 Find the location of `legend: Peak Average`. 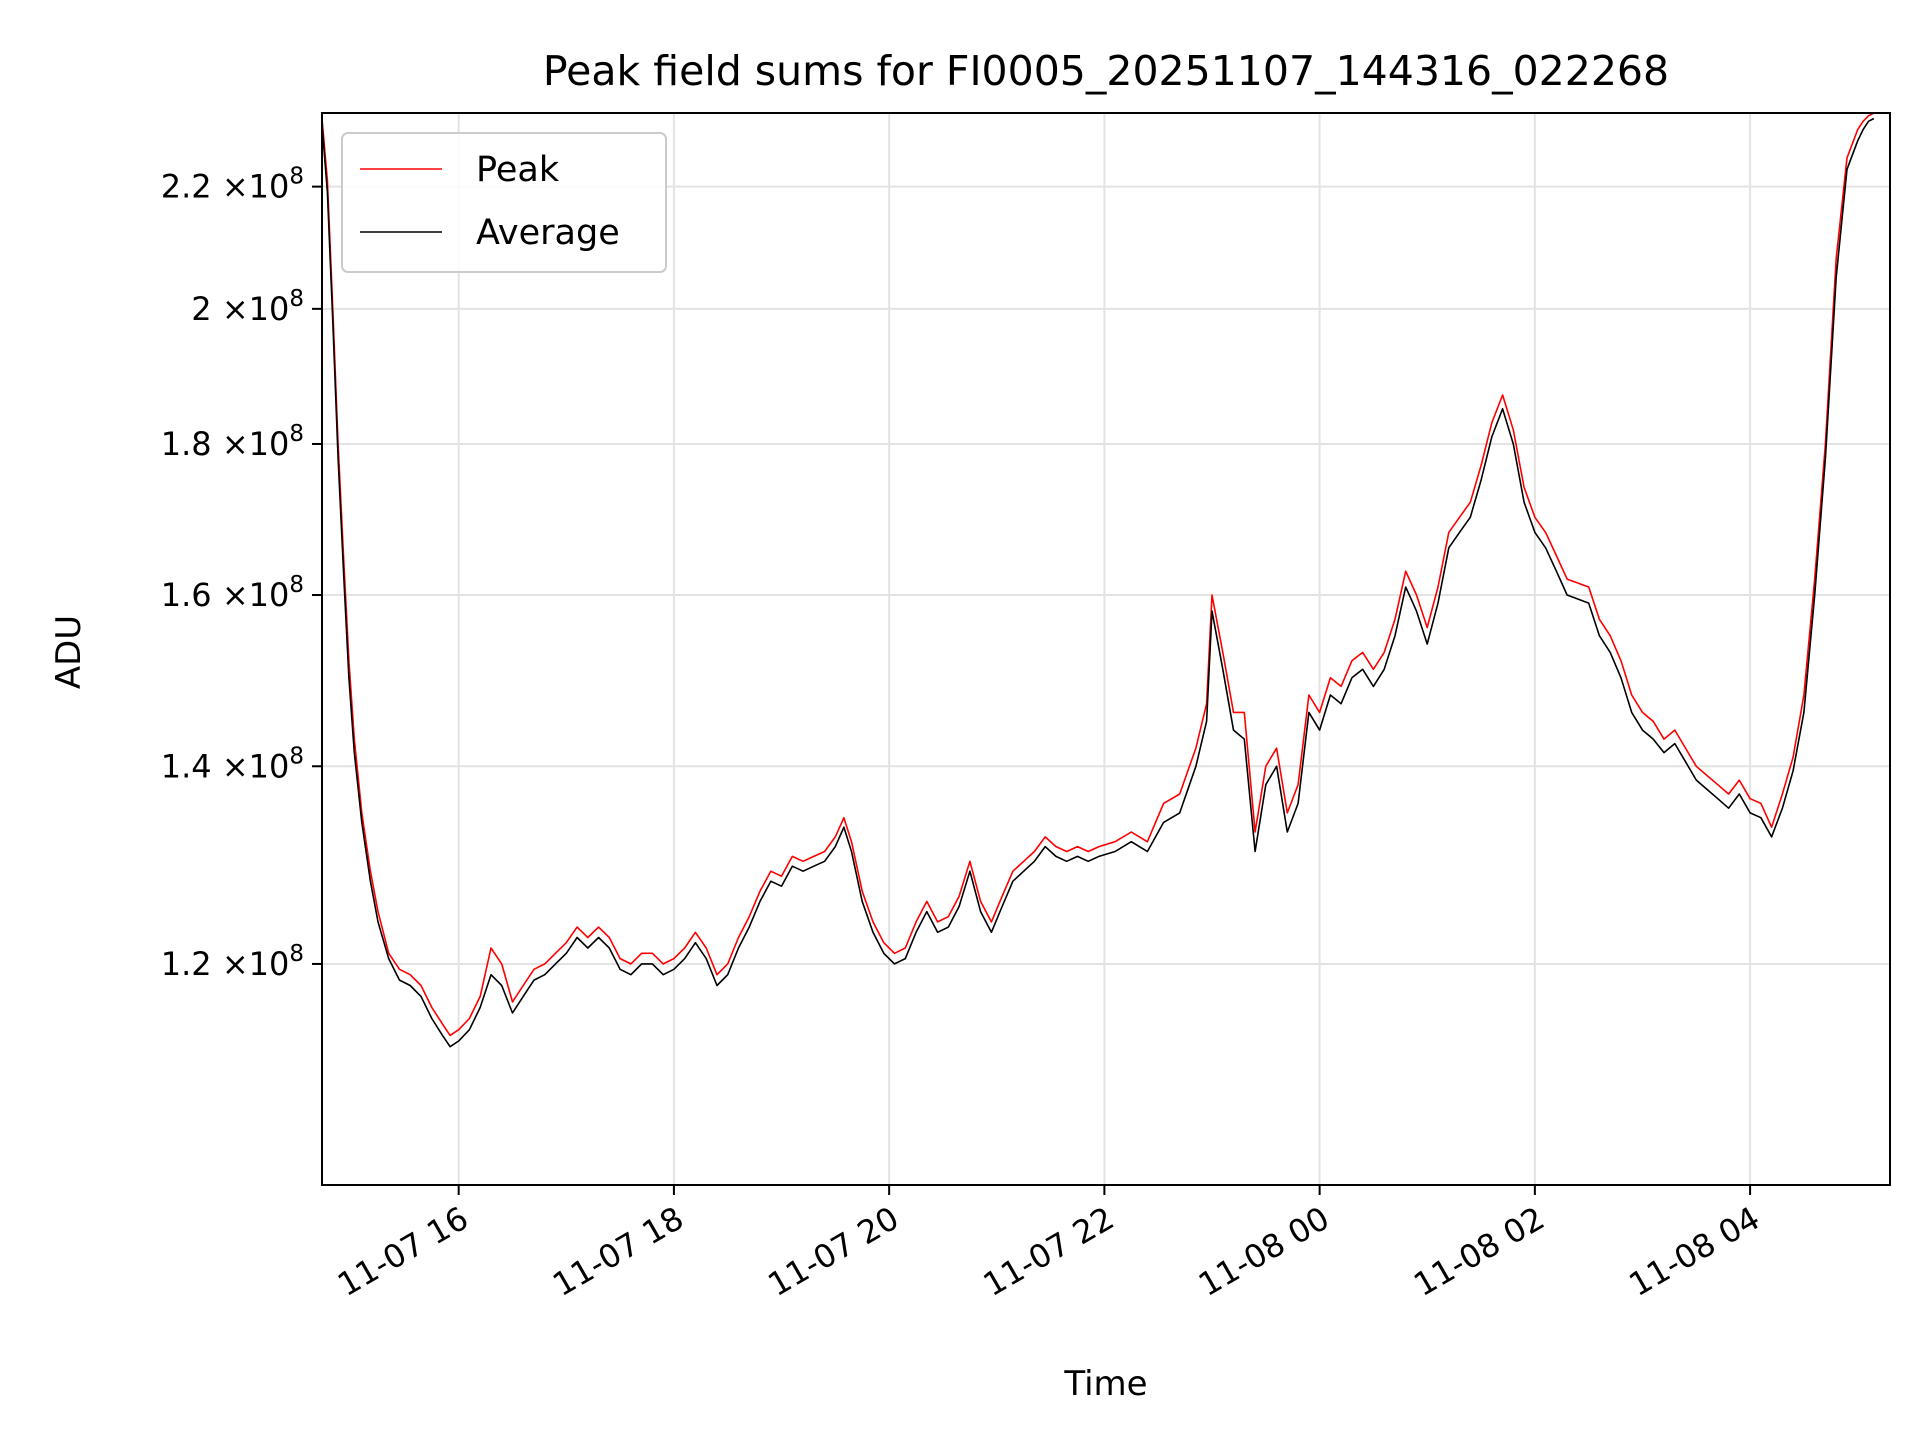

legend: Peak Average is located at coordinates (504, 202).